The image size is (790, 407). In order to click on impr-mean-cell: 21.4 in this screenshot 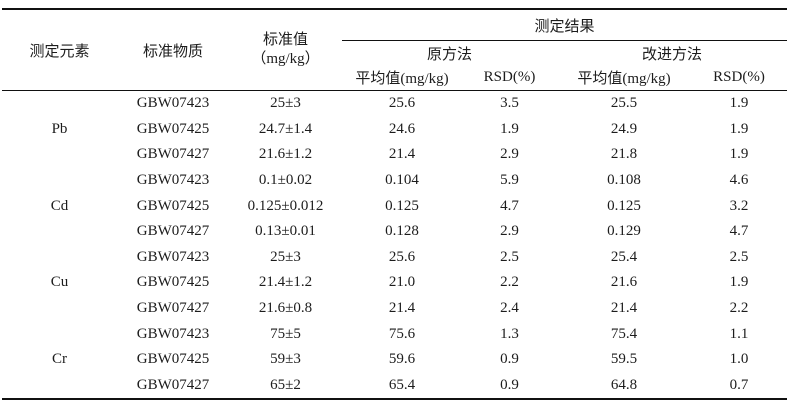, I will do `click(624, 308)`.